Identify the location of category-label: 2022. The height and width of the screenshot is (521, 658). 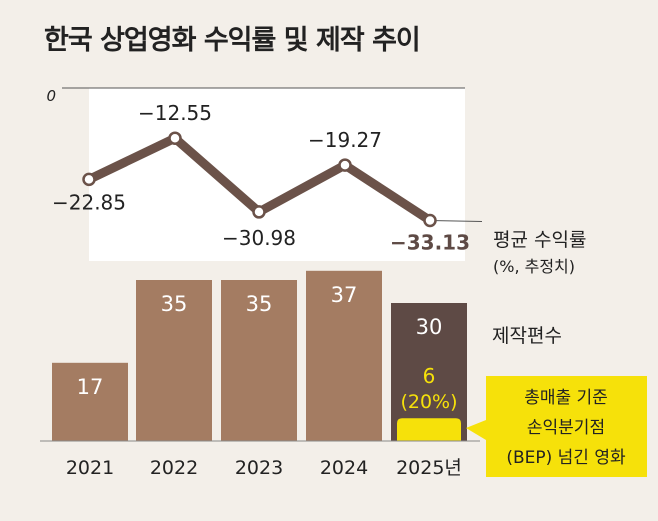
(174, 468).